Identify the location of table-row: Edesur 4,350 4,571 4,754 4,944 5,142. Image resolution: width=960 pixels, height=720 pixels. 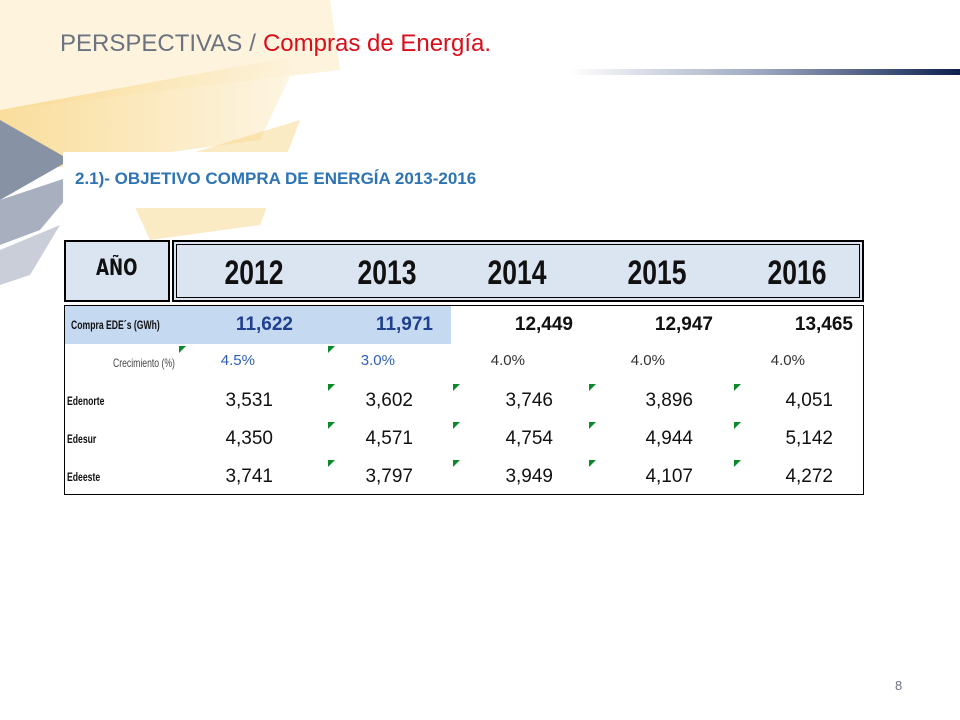
(463, 439).